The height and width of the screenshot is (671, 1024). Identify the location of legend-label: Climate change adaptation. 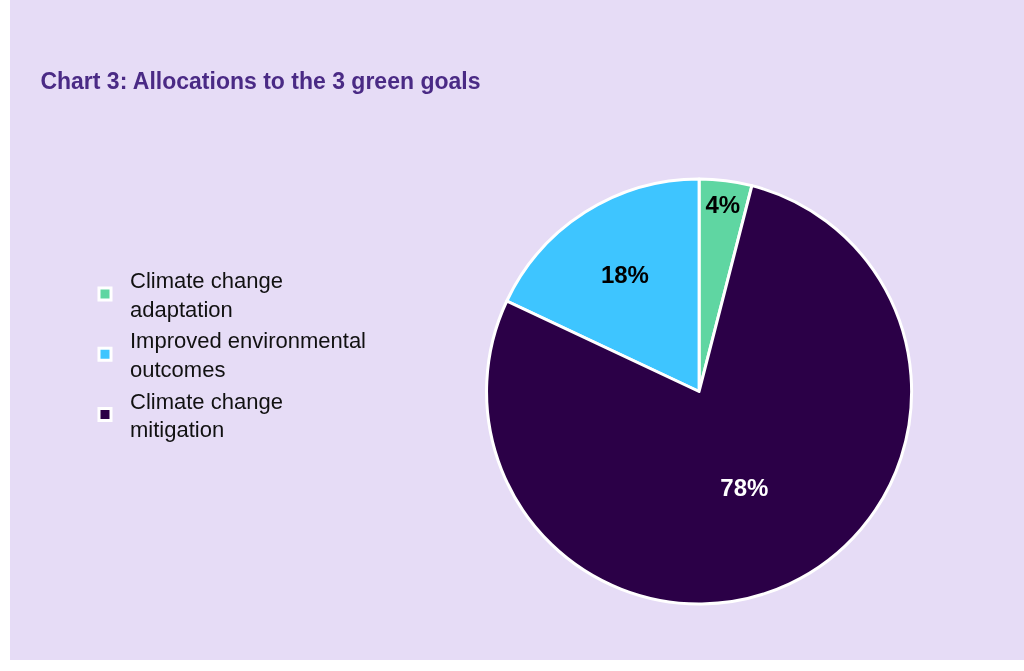
(206, 295).